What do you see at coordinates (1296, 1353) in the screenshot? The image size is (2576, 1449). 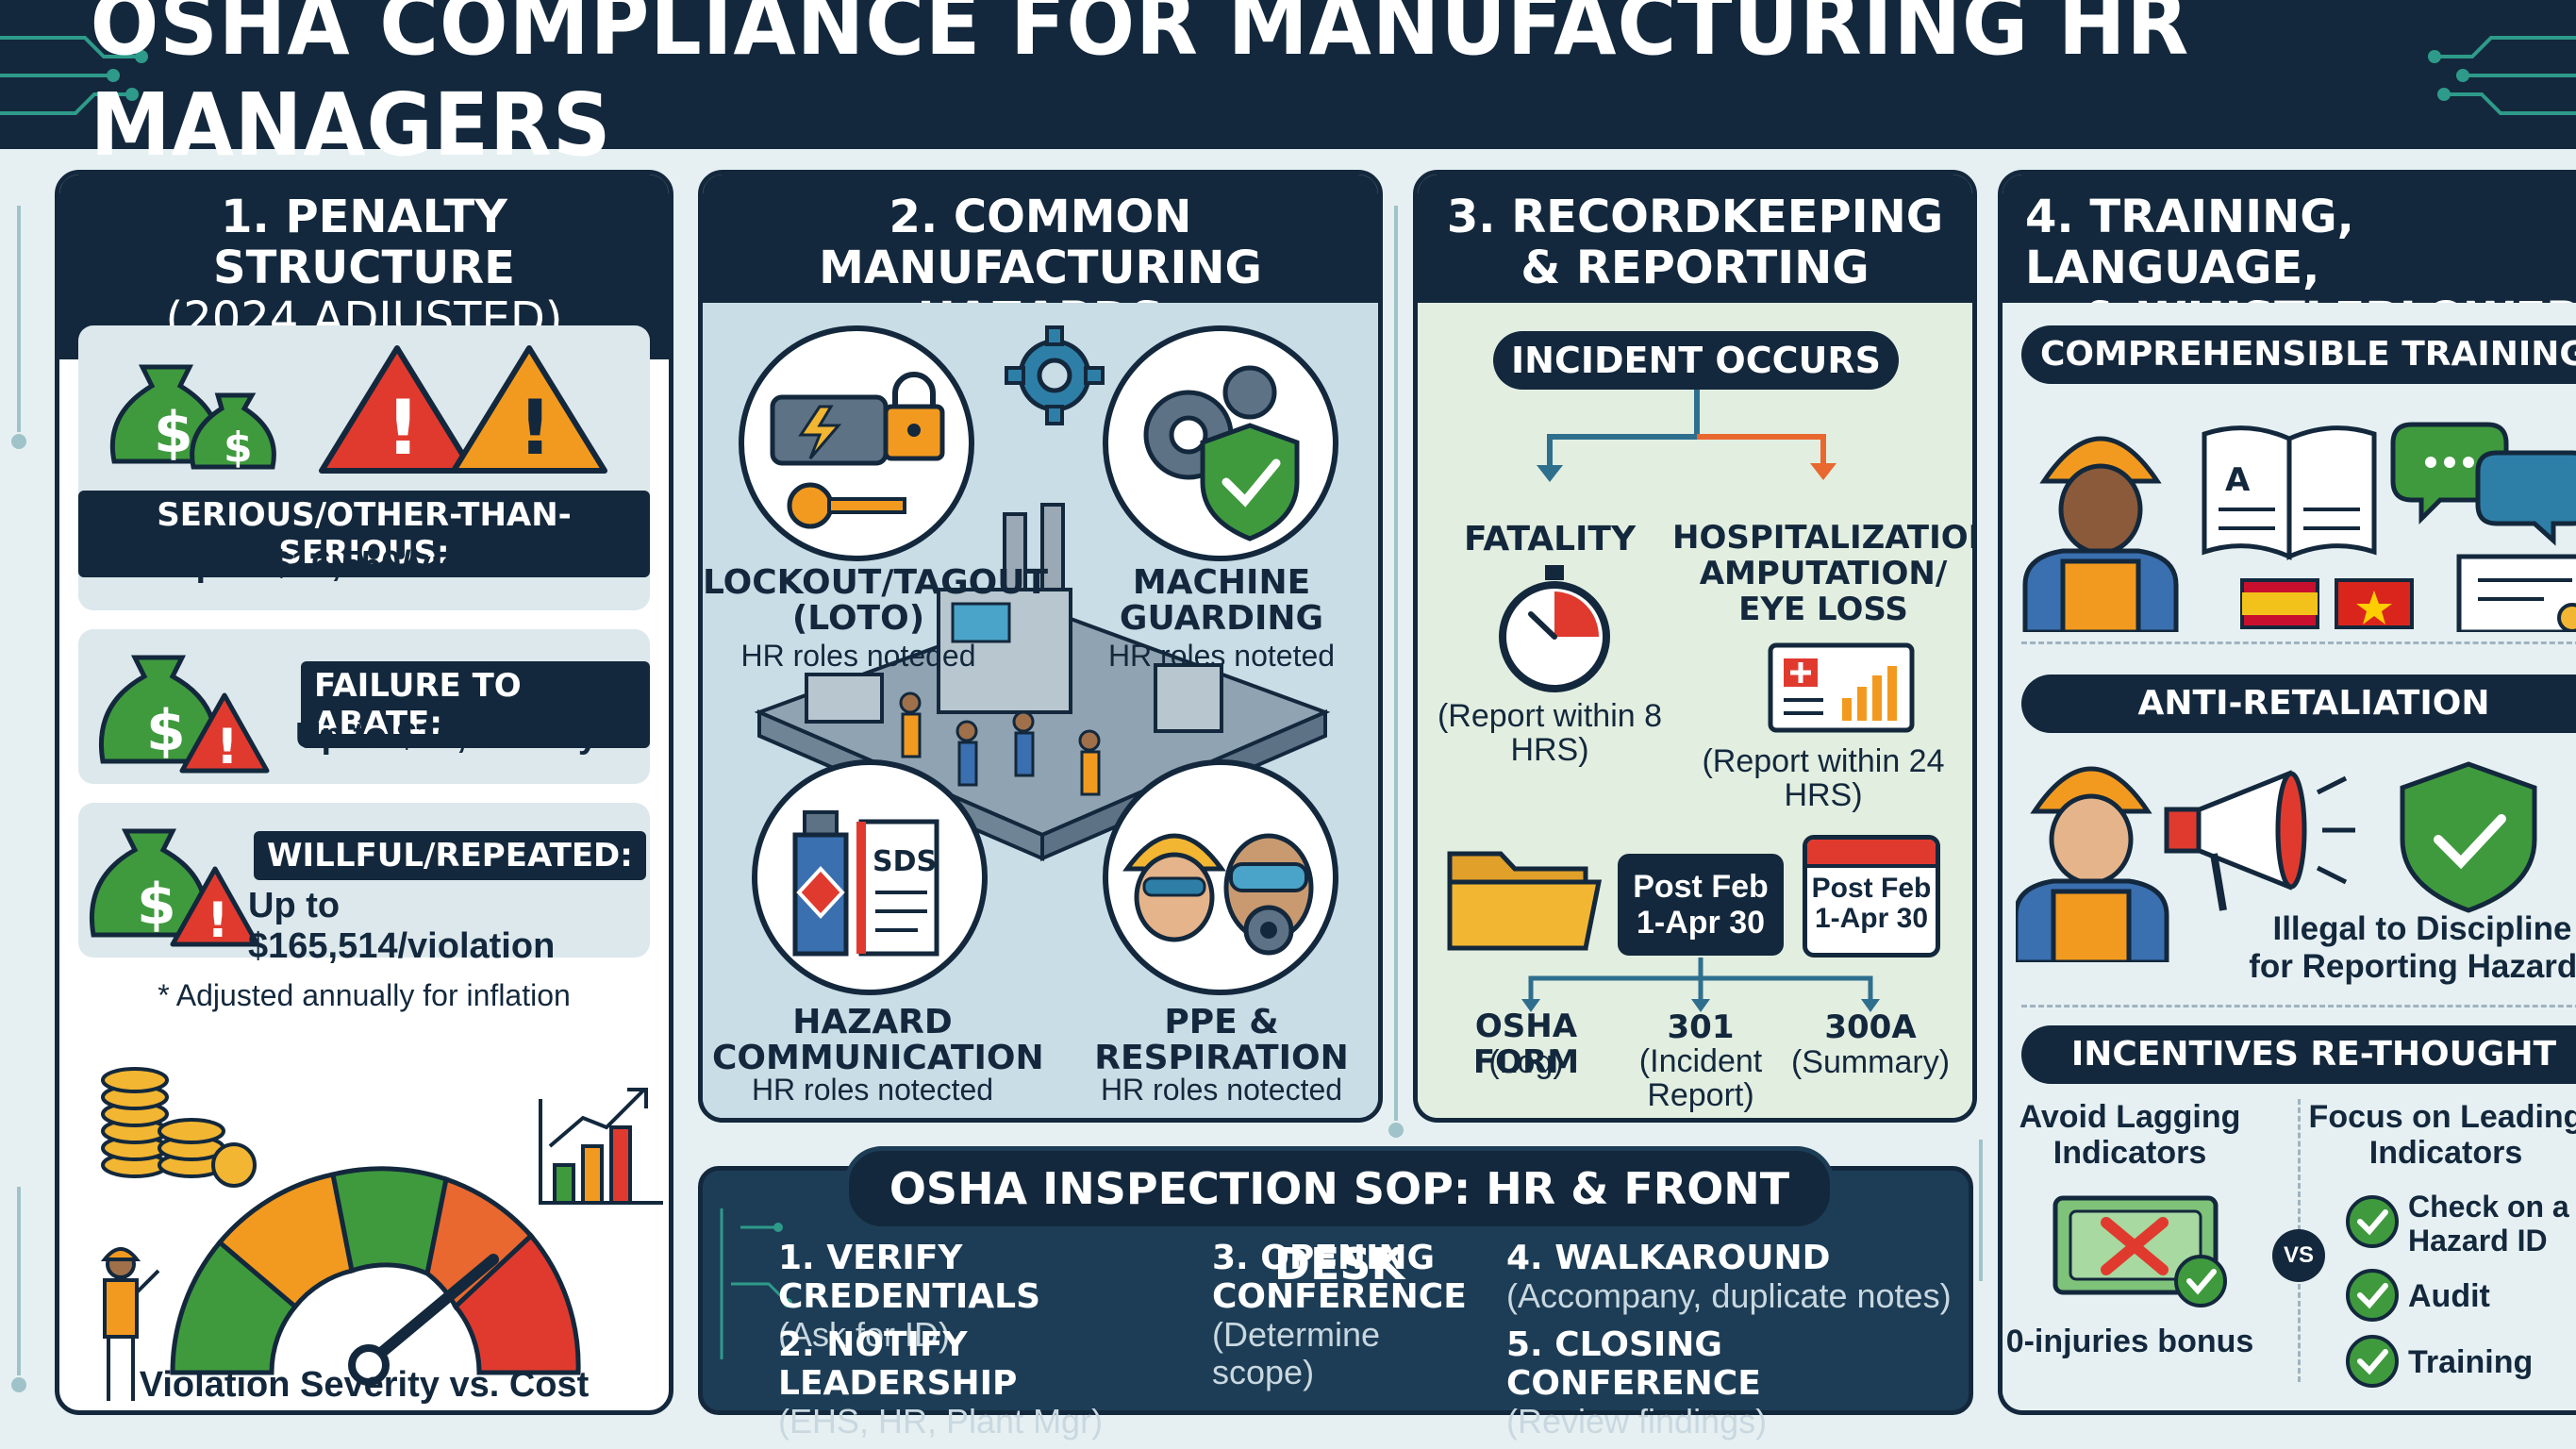 I see `sop-step-3-sub: (Determine scope)` at bounding box center [1296, 1353].